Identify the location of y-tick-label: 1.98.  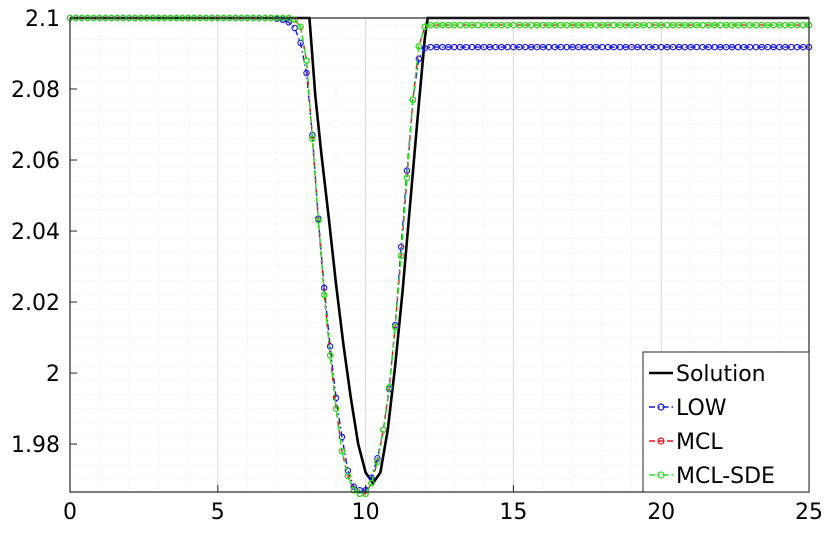
(35, 445).